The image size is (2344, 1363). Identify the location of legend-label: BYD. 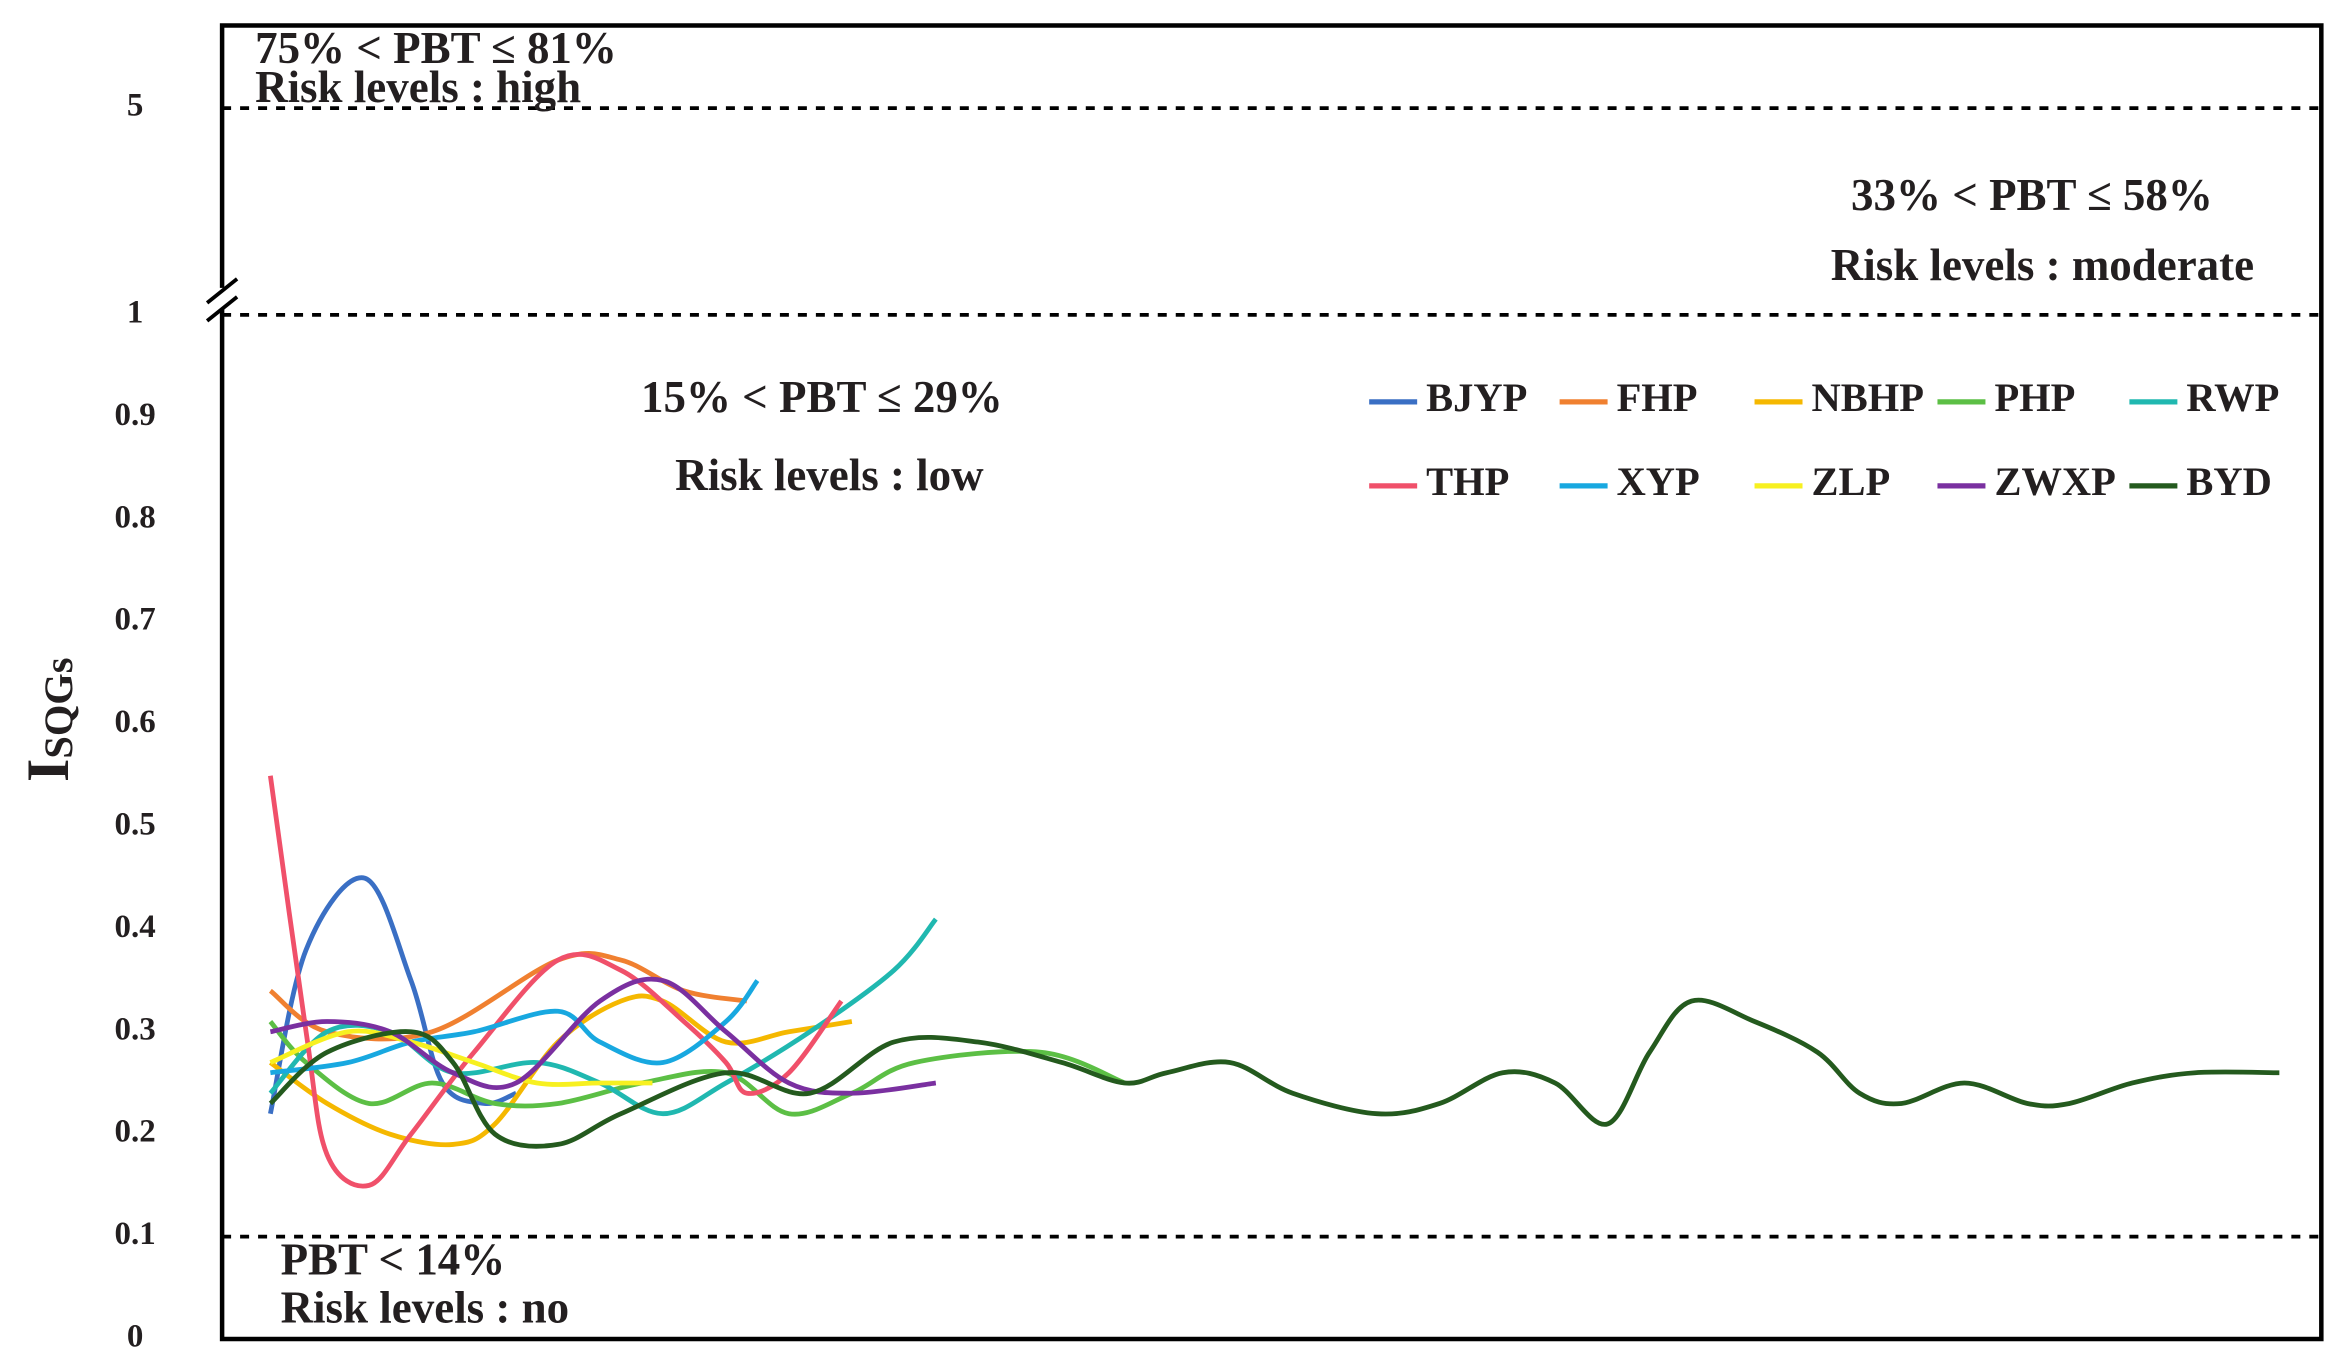
(2228, 481).